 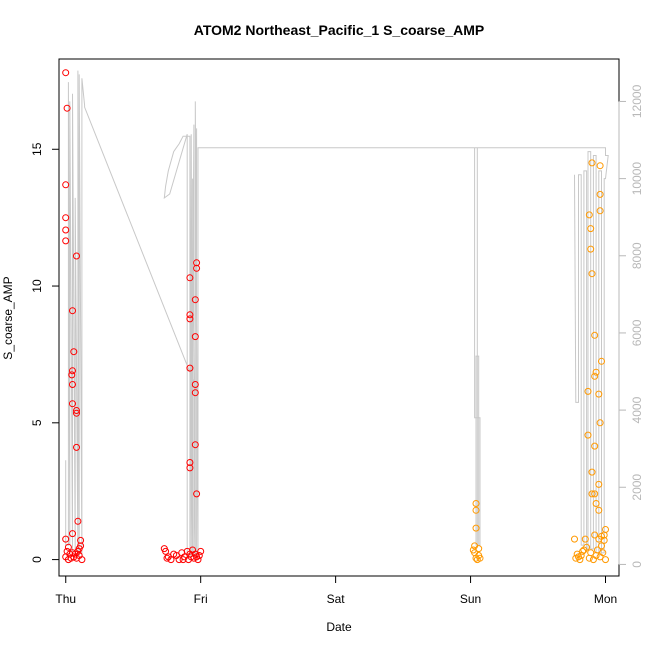 I want to click on y-left-tick-label: 5, so click(x=37, y=422).